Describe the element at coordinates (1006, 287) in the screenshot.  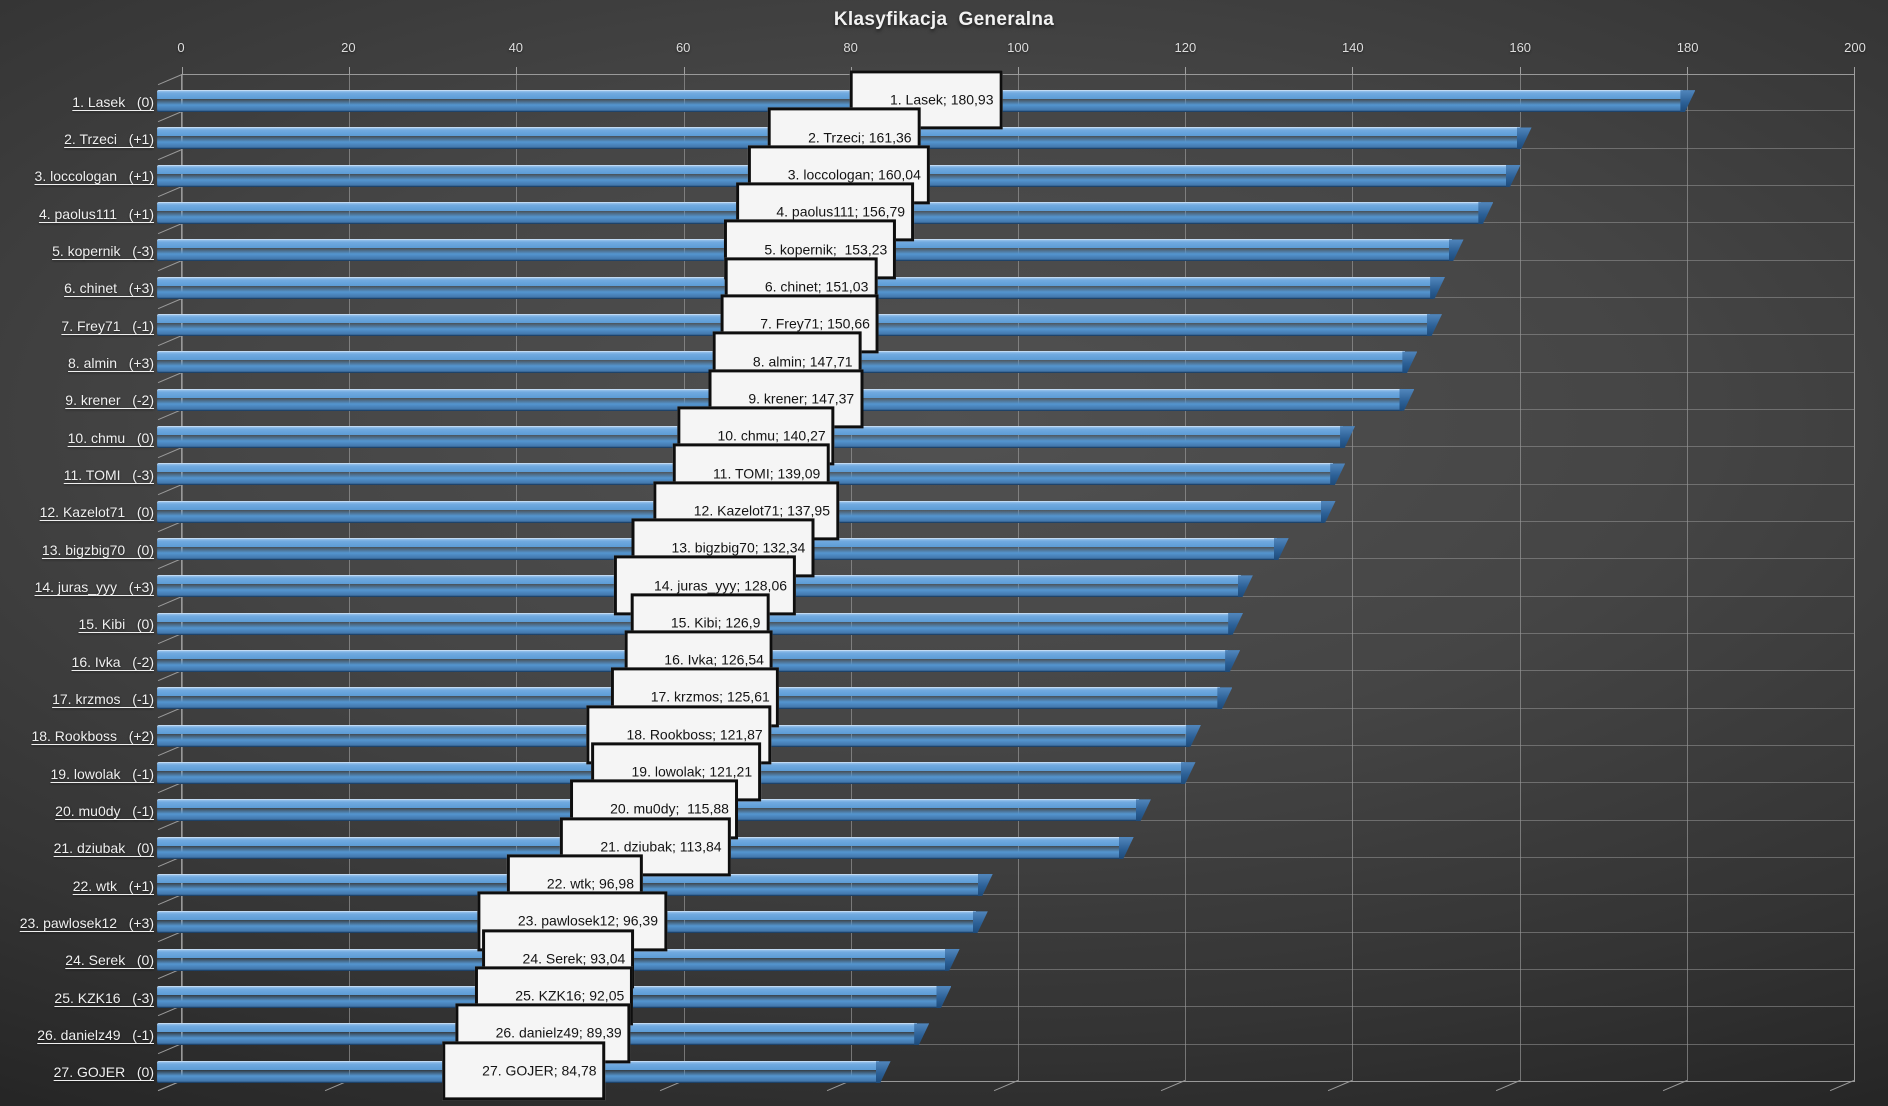
I see `row-plot: 6. chinet; 151,03` at that location.